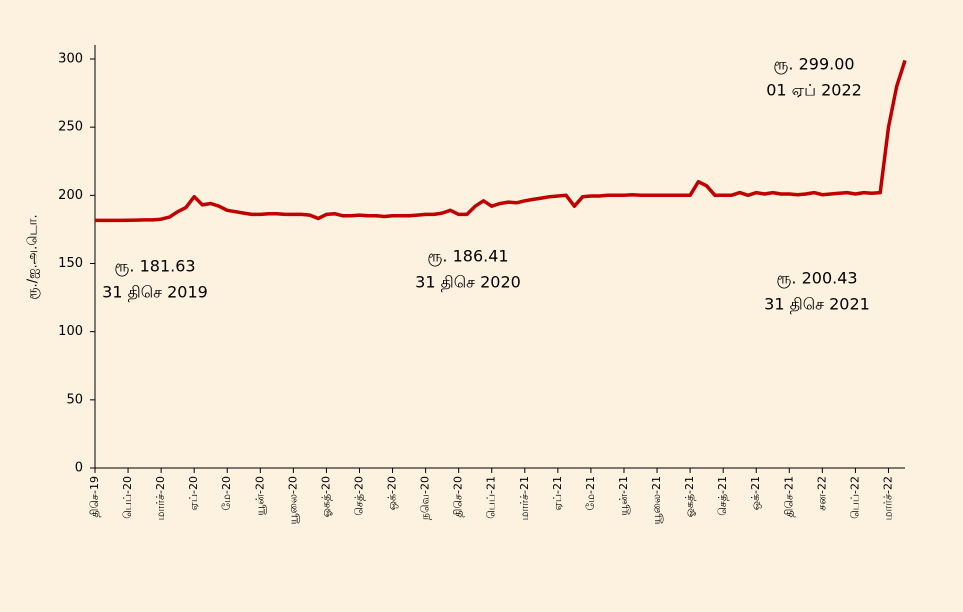 The image size is (963, 612). What do you see at coordinates (788, 497) in the screenshot?
I see `x-tick-label: திசெ-21` at bounding box center [788, 497].